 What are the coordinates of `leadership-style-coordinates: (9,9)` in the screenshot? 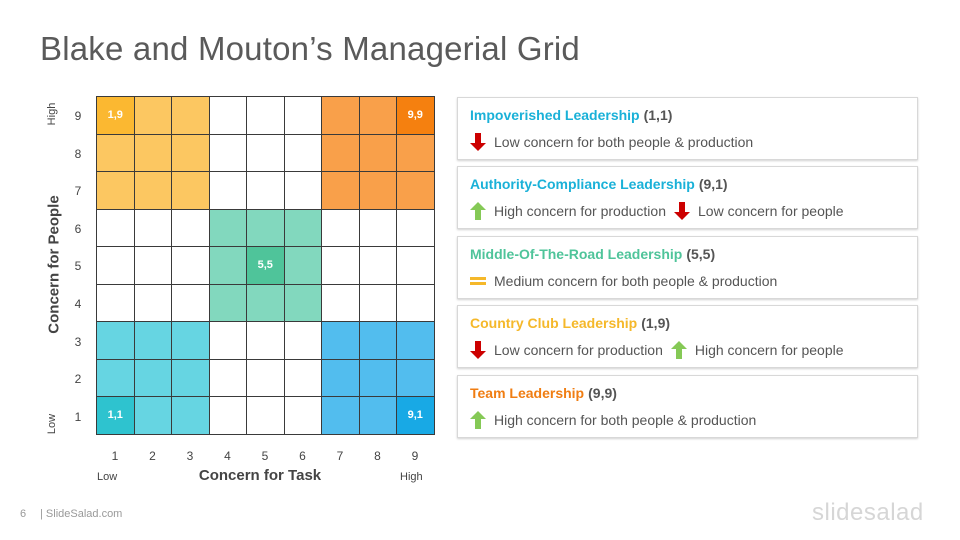 It's located at (602, 393).